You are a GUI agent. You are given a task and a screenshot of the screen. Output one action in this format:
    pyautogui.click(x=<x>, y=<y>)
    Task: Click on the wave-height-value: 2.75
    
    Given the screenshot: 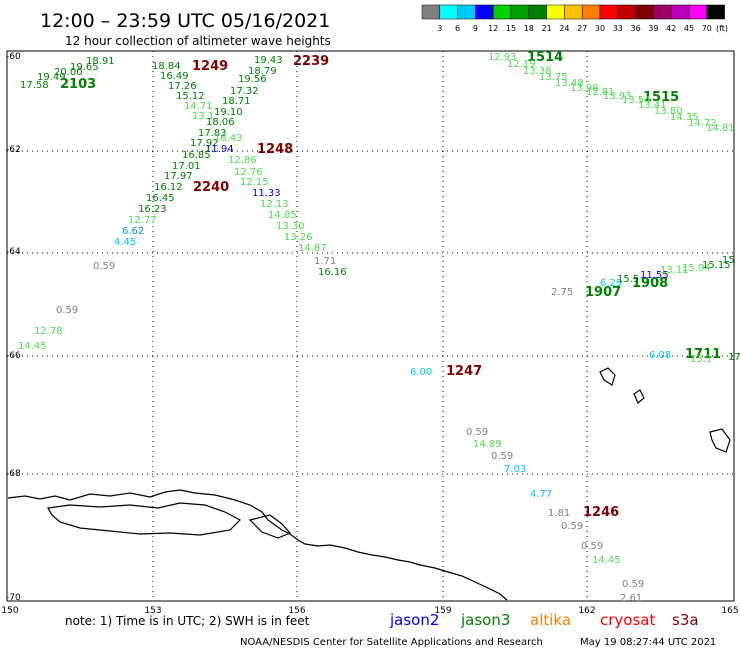 What is the action you would take?
    pyautogui.click(x=562, y=292)
    